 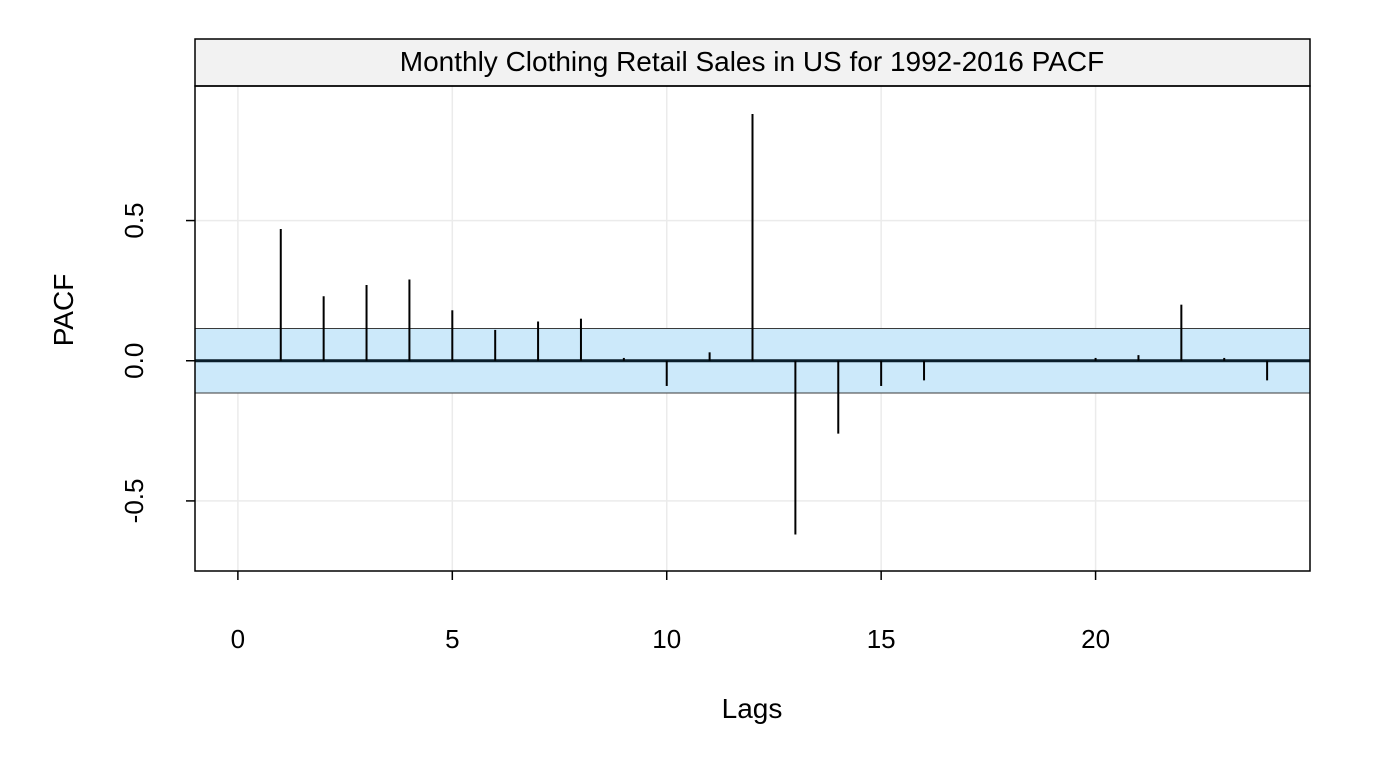 What do you see at coordinates (752, 708) in the screenshot?
I see `x-axis-label: Lags` at bounding box center [752, 708].